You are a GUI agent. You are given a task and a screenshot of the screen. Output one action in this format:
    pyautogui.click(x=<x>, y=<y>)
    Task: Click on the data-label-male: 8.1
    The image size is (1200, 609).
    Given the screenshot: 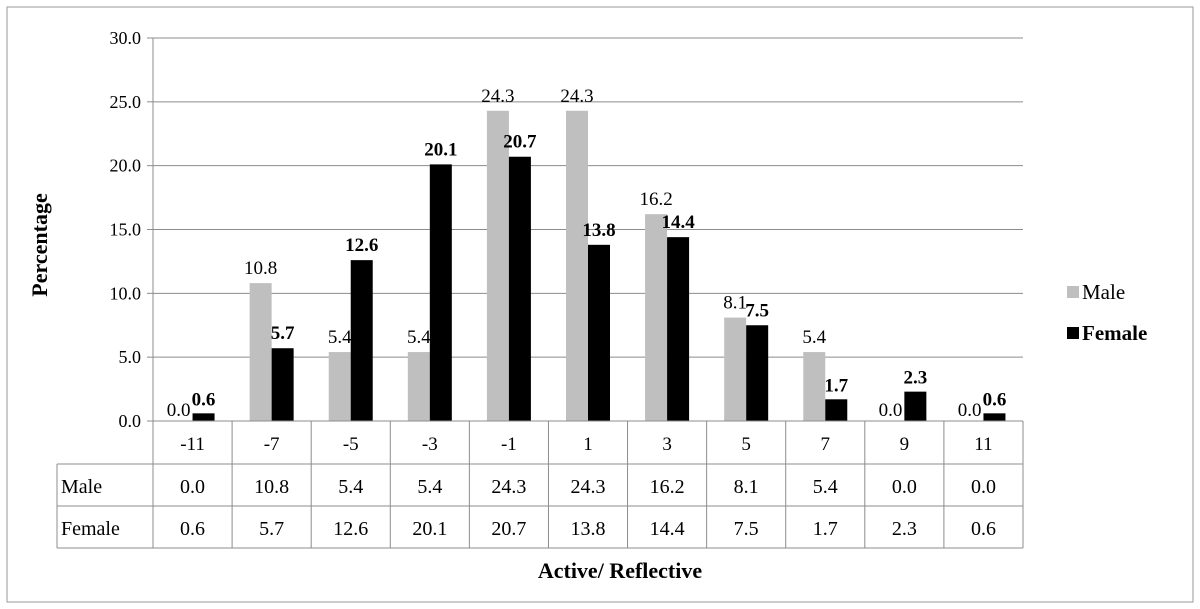 What is the action you would take?
    pyautogui.click(x=735, y=303)
    